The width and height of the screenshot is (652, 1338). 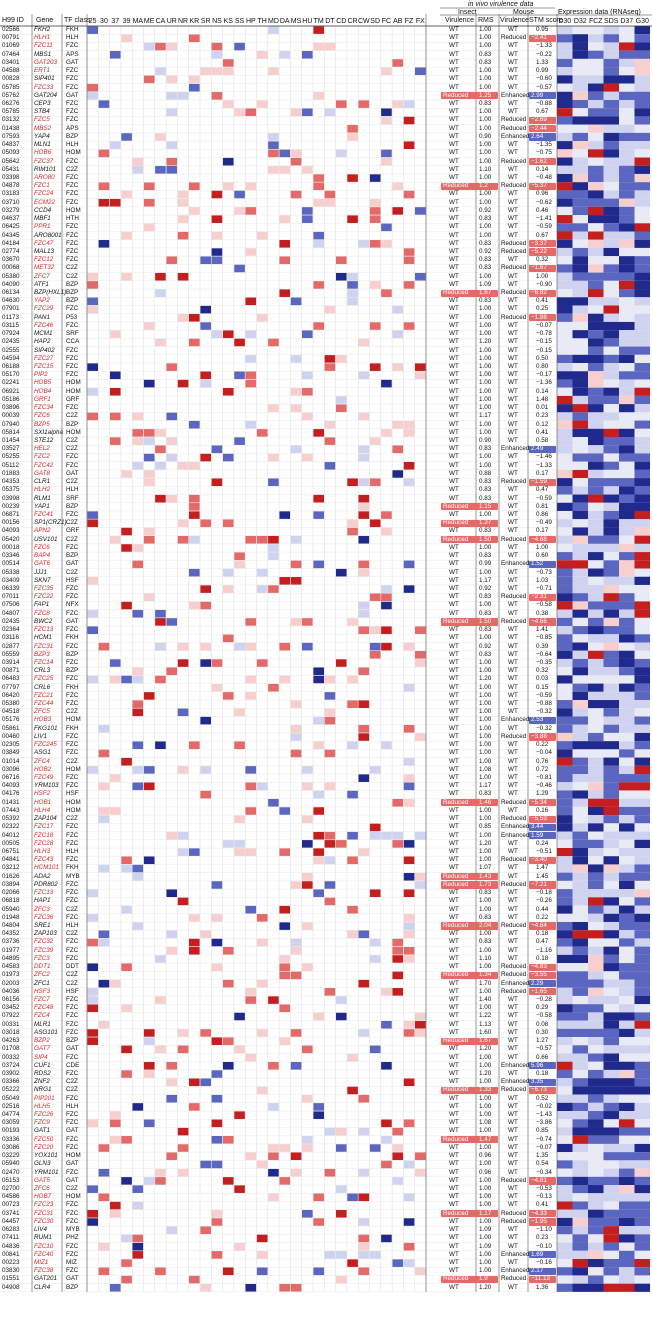 What do you see at coordinates (544, 1049) in the screenshot?
I see `stm-score: −0.57` at bounding box center [544, 1049].